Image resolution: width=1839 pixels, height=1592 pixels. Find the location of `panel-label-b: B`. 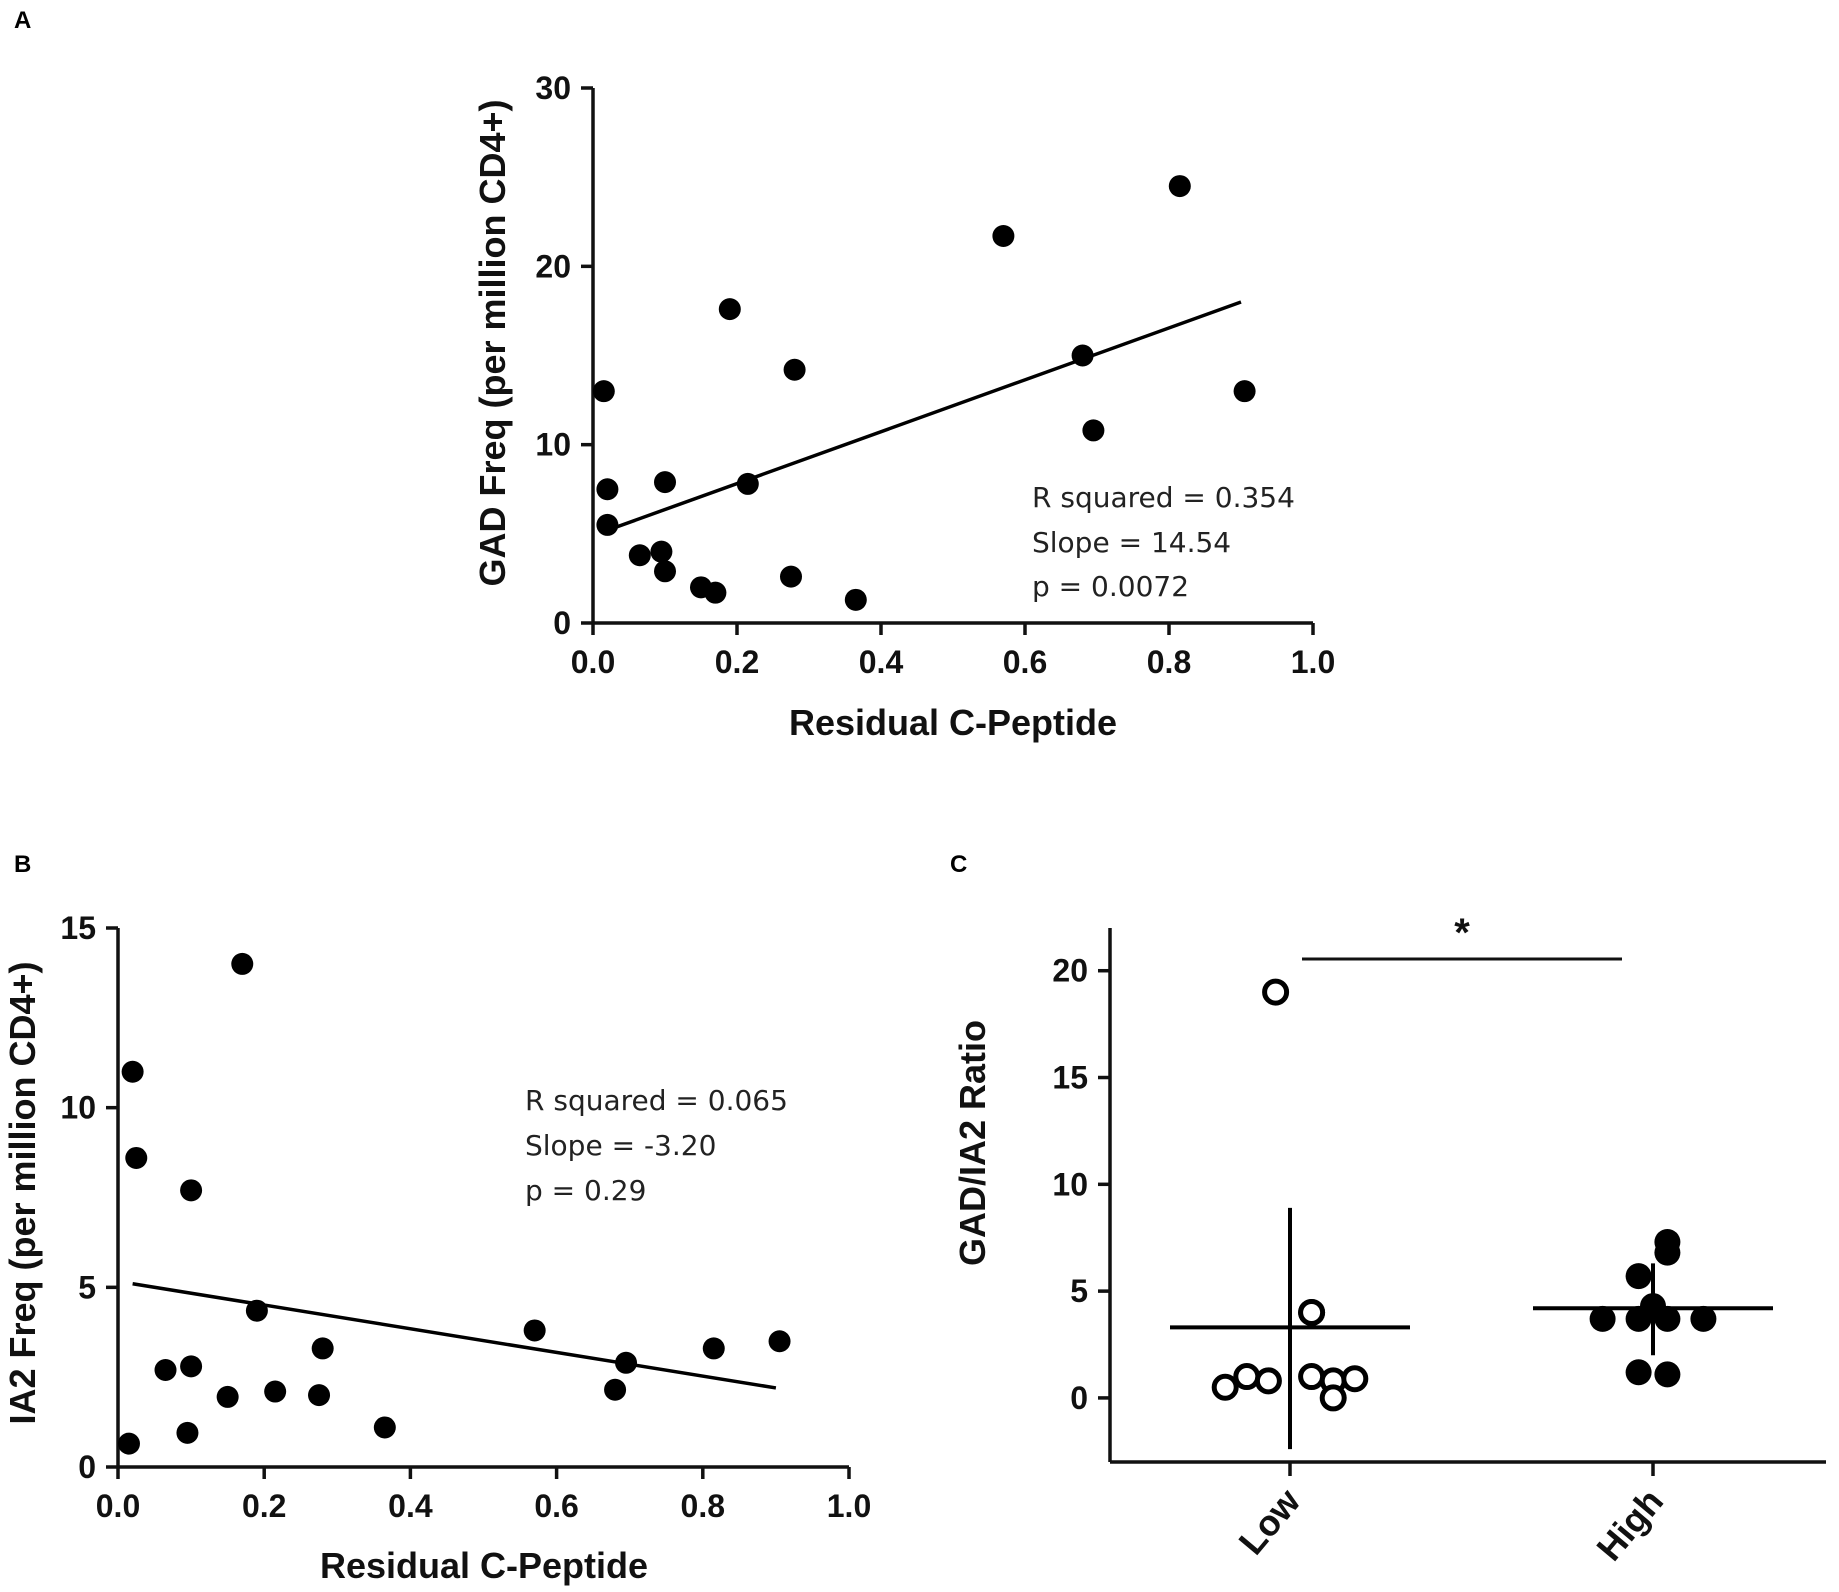

panel-label-b: B is located at coordinates (22, 864).